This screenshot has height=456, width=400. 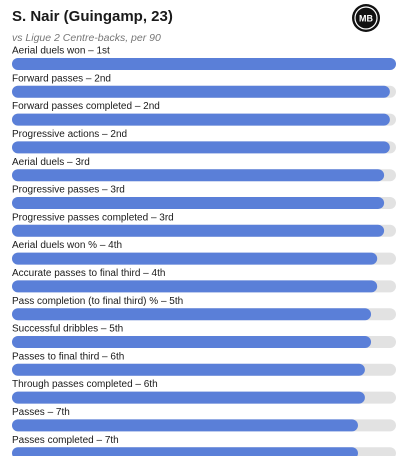 What do you see at coordinates (65, 440) in the screenshot?
I see `bar-label: Passes completed – 7th` at bounding box center [65, 440].